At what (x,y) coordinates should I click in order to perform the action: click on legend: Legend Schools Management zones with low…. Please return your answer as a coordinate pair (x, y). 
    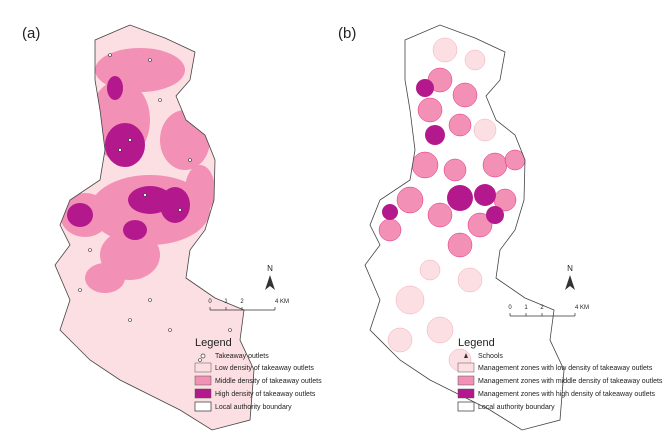
    Looking at the image, I should click on (560, 374).